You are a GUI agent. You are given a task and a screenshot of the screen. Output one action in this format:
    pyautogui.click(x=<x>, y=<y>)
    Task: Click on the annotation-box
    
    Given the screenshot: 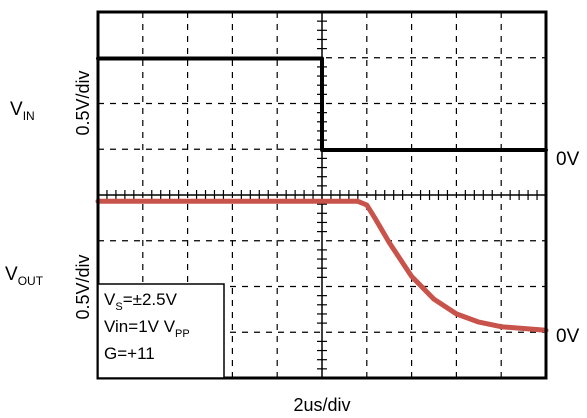 What is the action you would take?
    pyautogui.click(x=161, y=331)
    